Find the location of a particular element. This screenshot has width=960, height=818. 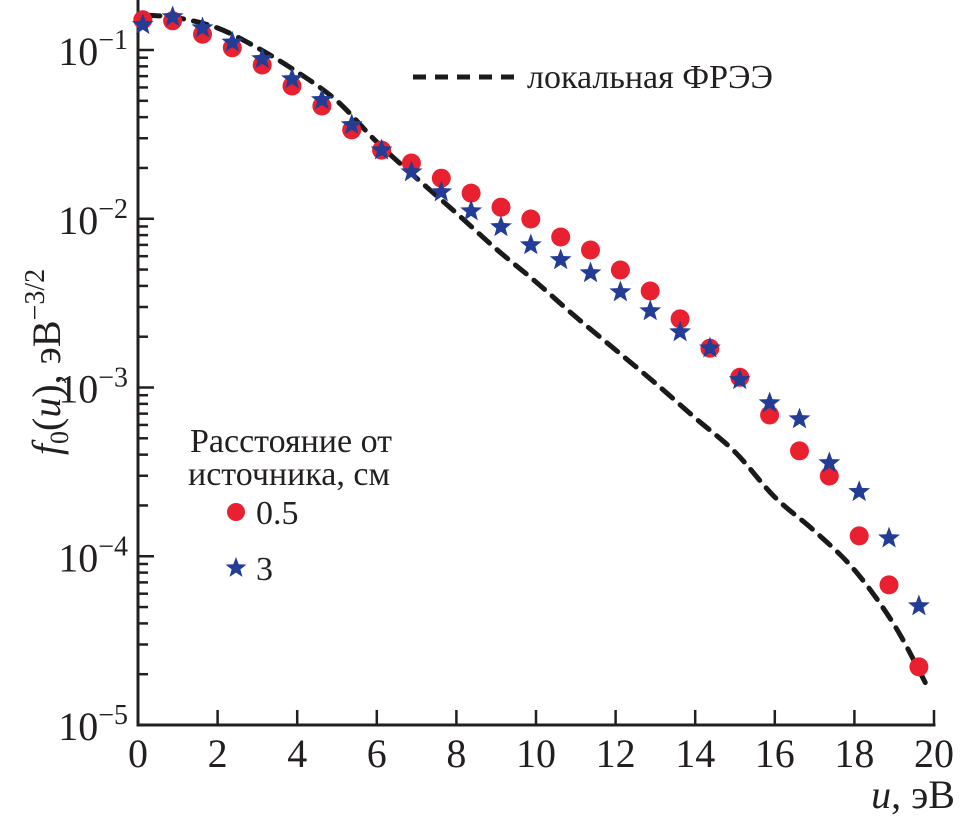

y-axis-ticks: 10⁻¹ 10⁻² 10⁻³ 10⁻⁴ 10⁻⁵ is located at coordinates (106, 387).